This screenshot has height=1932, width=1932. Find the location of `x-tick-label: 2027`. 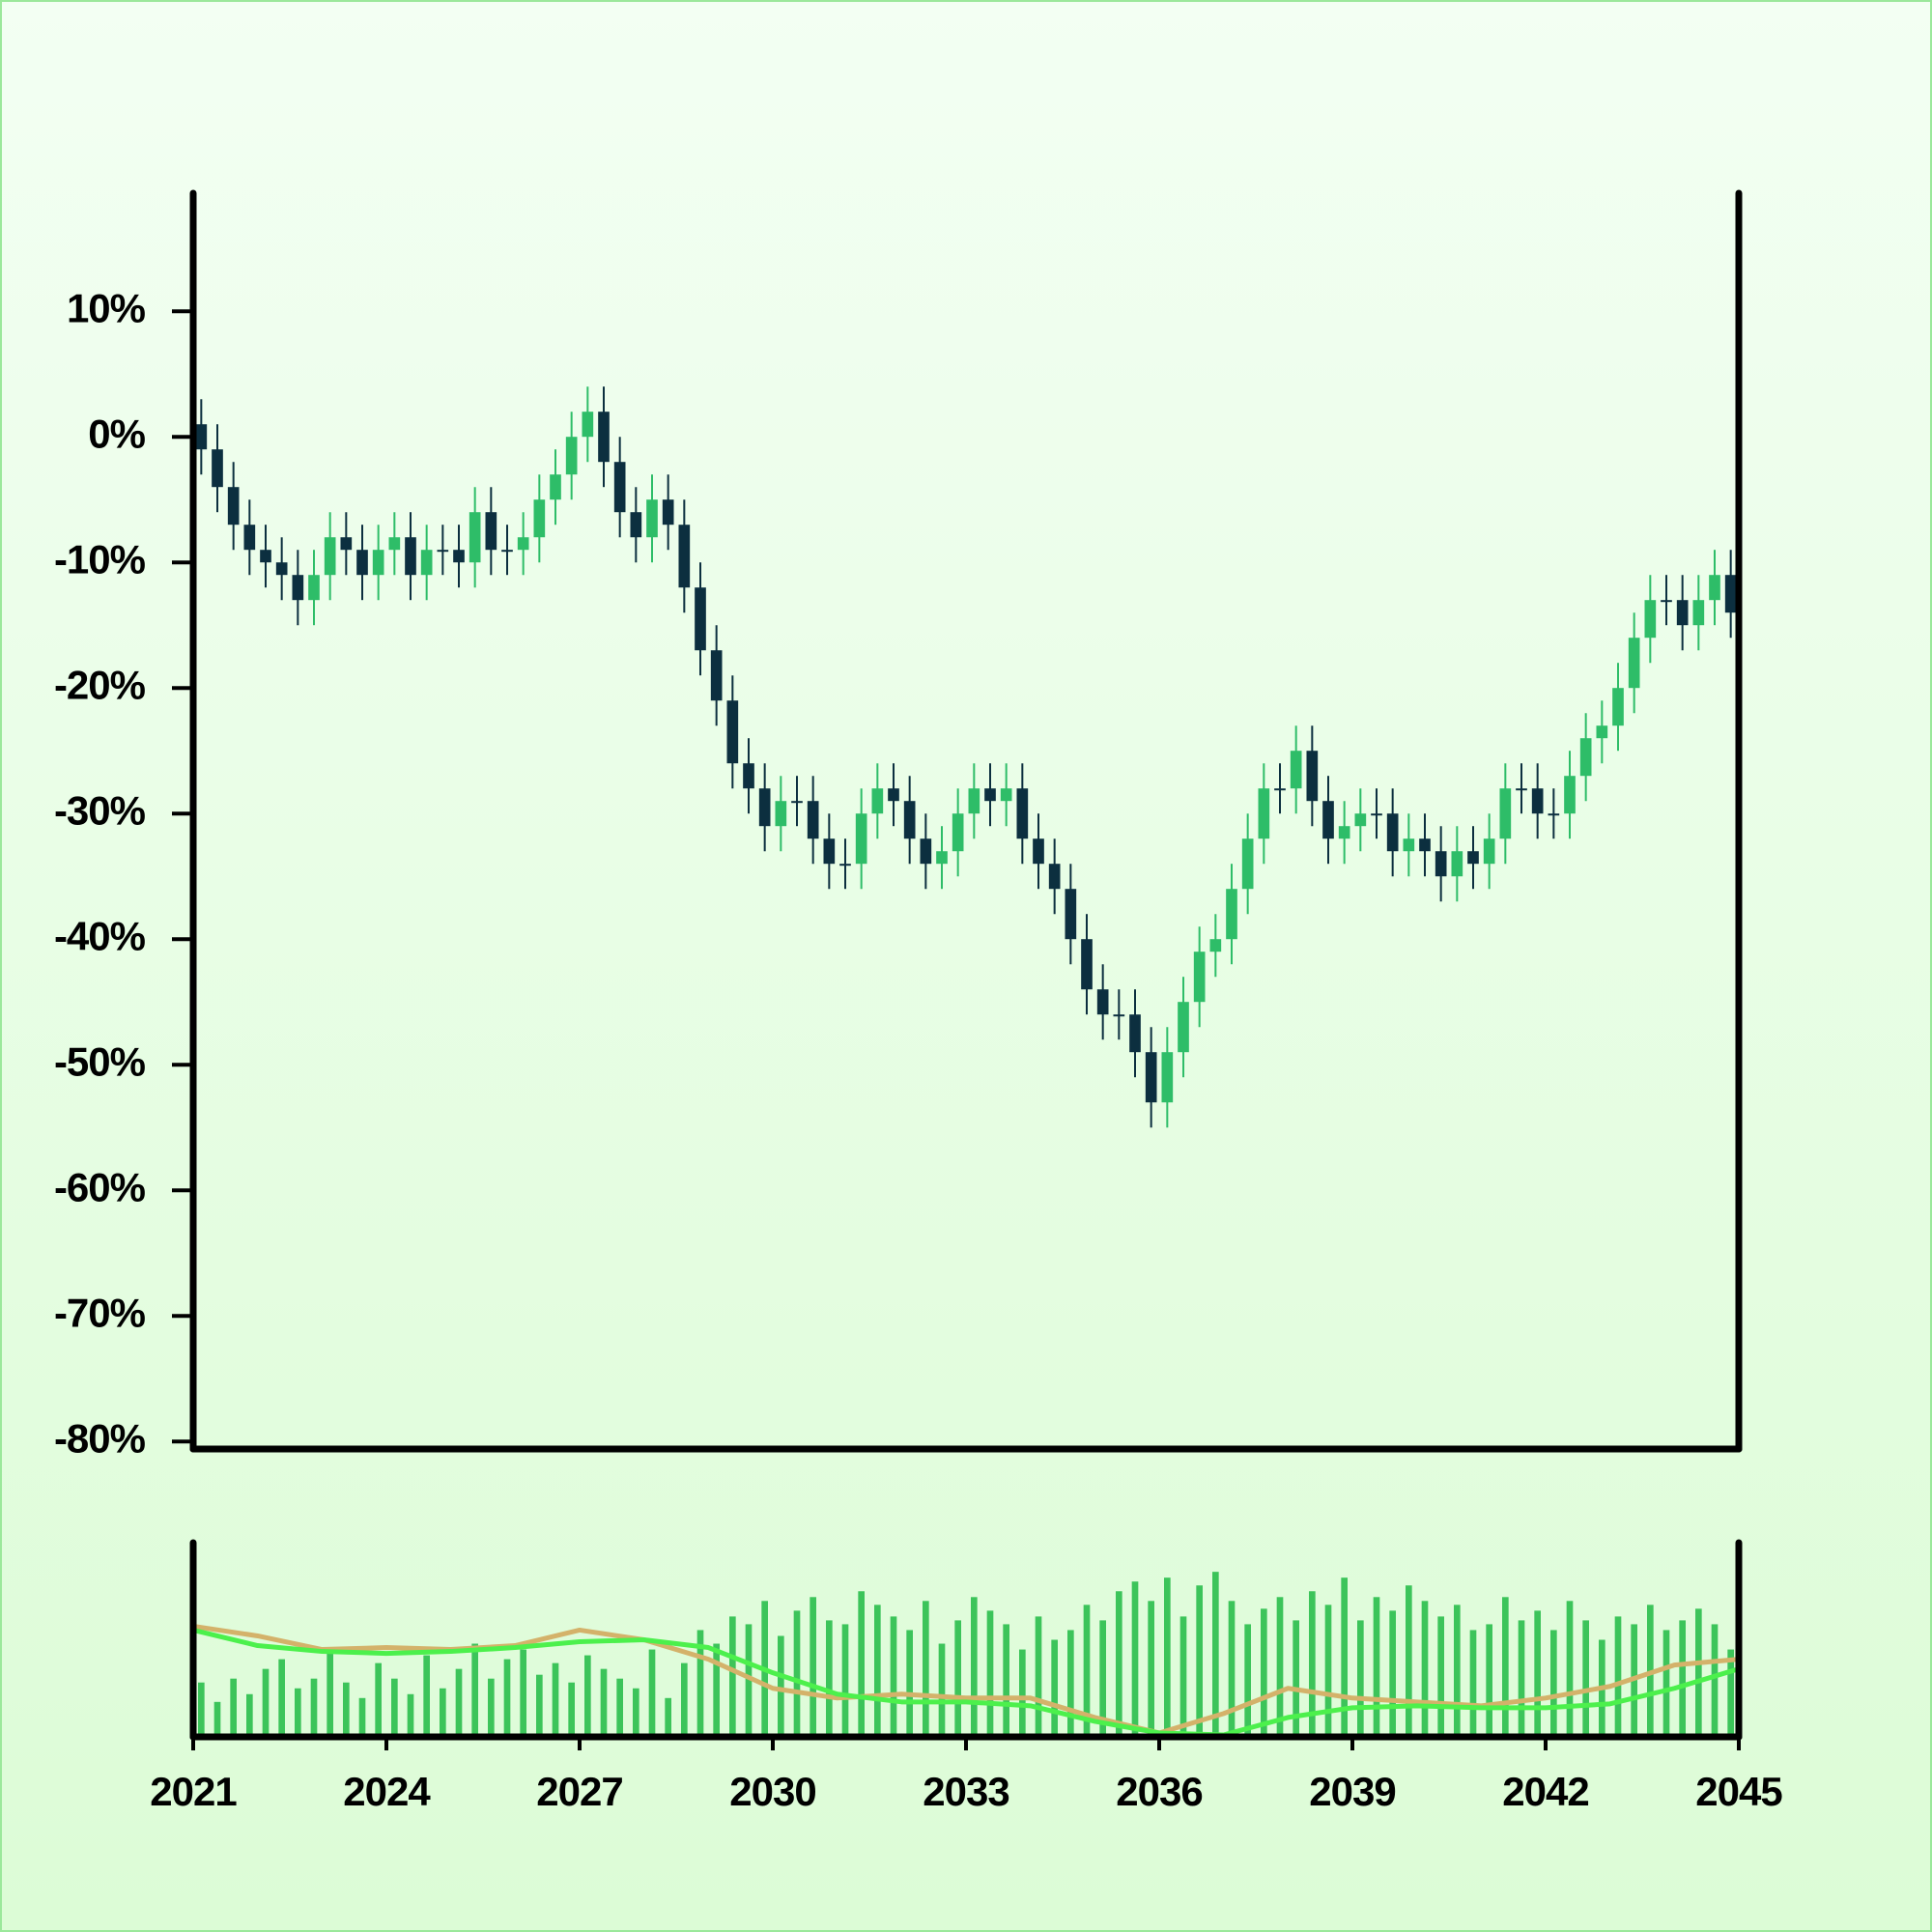

x-tick-label: 2027 is located at coordinates (579, 1791).